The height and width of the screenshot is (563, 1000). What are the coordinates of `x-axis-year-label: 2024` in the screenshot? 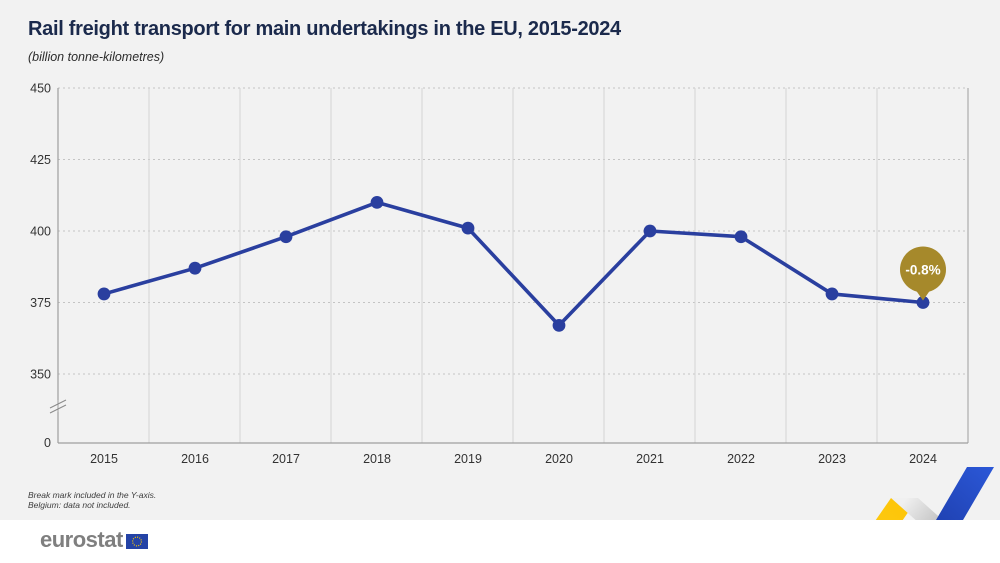 It's located at (923, 459).